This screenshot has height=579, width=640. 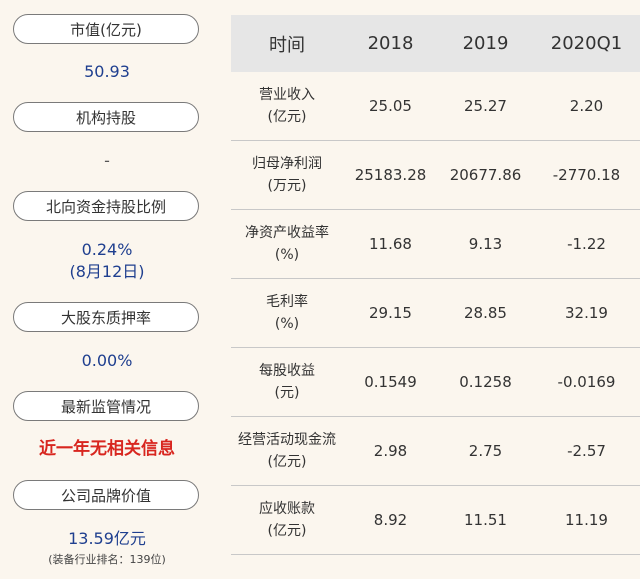 I want to click on table-cell: 32.19, so click(x=586, y=313).